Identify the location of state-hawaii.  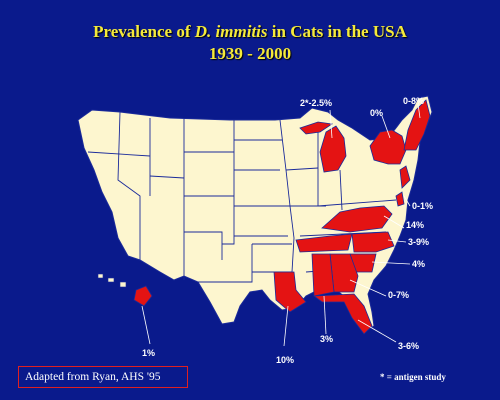
(143, 296).